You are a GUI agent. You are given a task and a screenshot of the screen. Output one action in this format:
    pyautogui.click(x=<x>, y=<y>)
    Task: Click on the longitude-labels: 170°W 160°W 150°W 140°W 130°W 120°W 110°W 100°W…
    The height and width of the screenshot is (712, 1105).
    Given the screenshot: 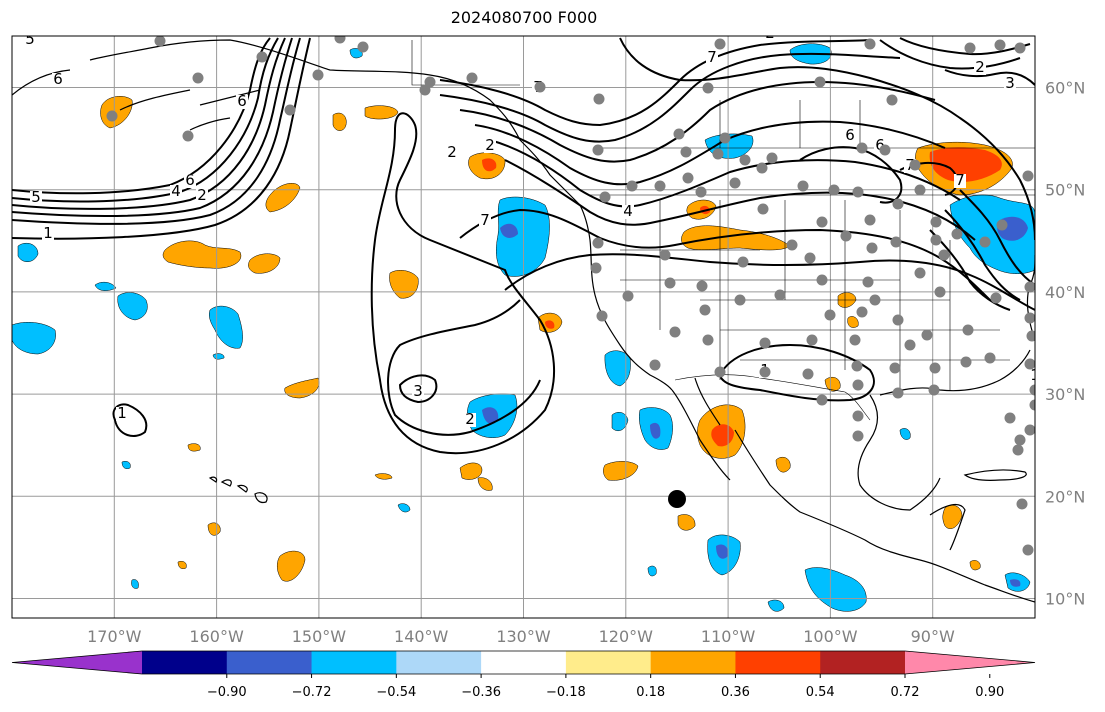 What is the action you would take?
    pyautogui.click(x=521, y=636)
    